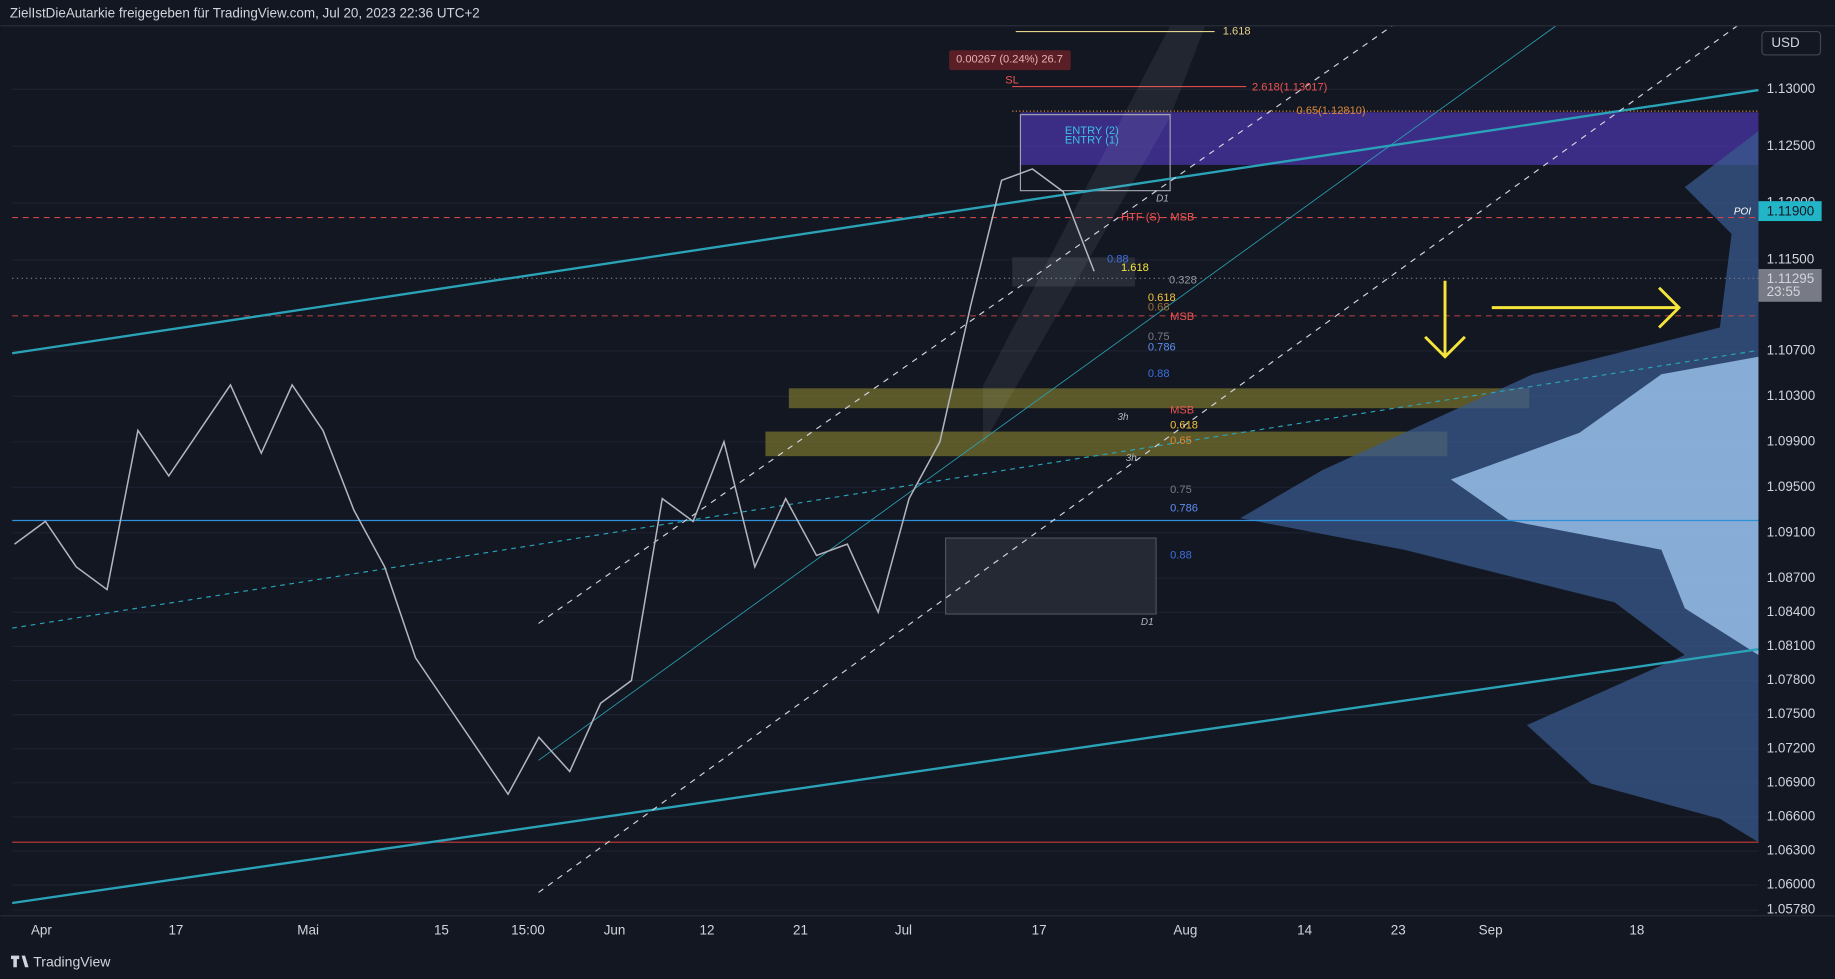 This screenshot has width=1835, height=979. I want to click on y-tick-label: 1.06000, so click(1791, 884).